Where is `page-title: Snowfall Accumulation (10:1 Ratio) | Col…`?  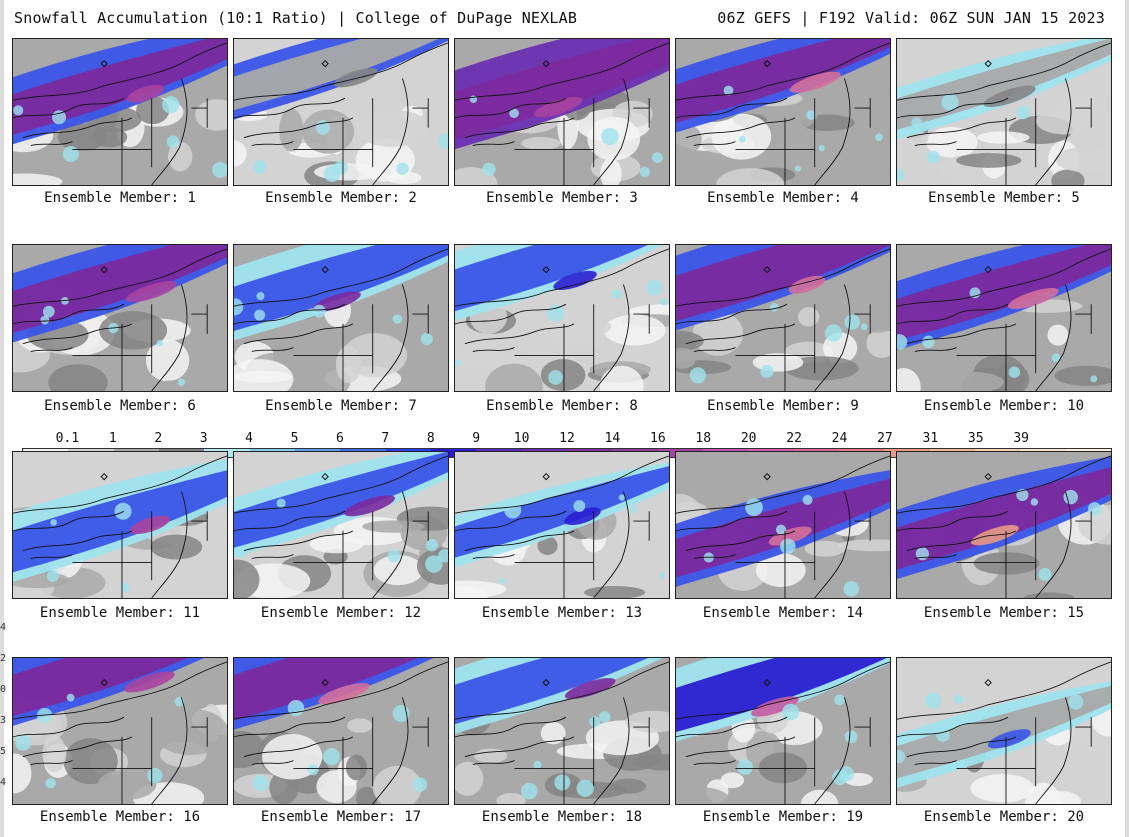
page-title: Snowfall Accumulation (10:1 Ratio) | Col… is located at coordinates (296, 18).